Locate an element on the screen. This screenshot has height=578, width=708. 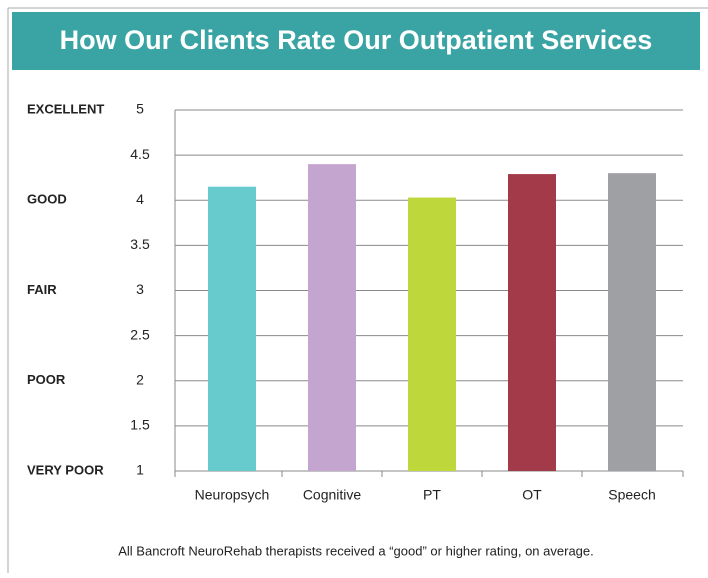
y-tick-label: 1.5 is located at coordinates (140, 425).